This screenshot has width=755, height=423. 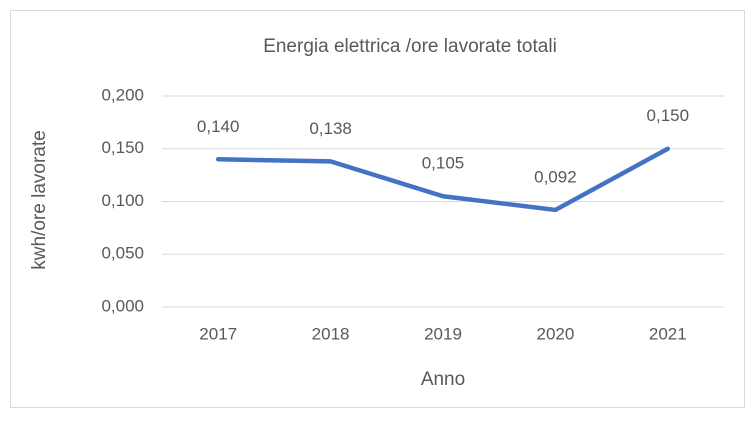 What do you see at coordinates (443, 333) in the screenshot?
I see `x-tick-label: 2019` at bounding box center [443, 333].